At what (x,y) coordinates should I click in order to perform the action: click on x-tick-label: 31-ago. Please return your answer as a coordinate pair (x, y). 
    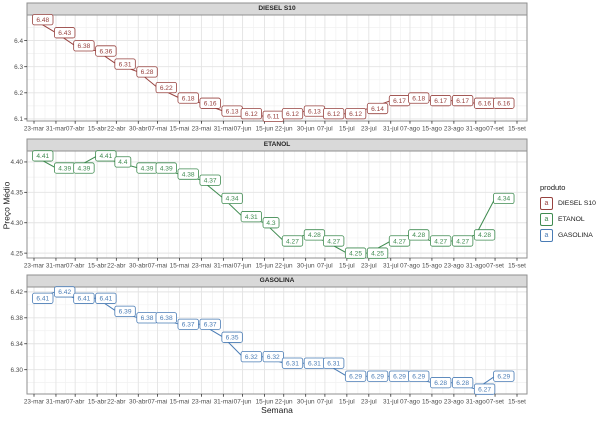
    Looking at the image, I should click on (476, 129).